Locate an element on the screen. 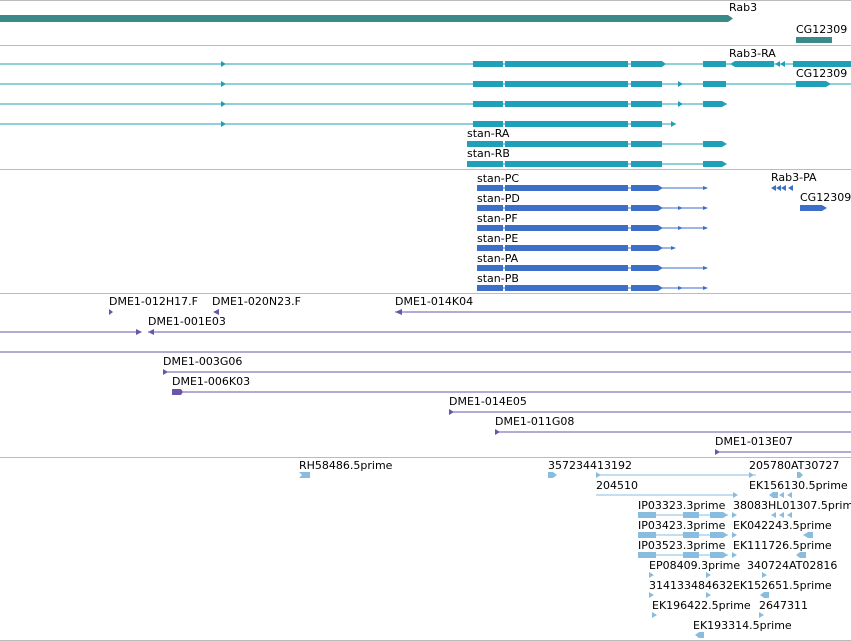  transcript-label: stan-RA is located at coordinates (488, 133).